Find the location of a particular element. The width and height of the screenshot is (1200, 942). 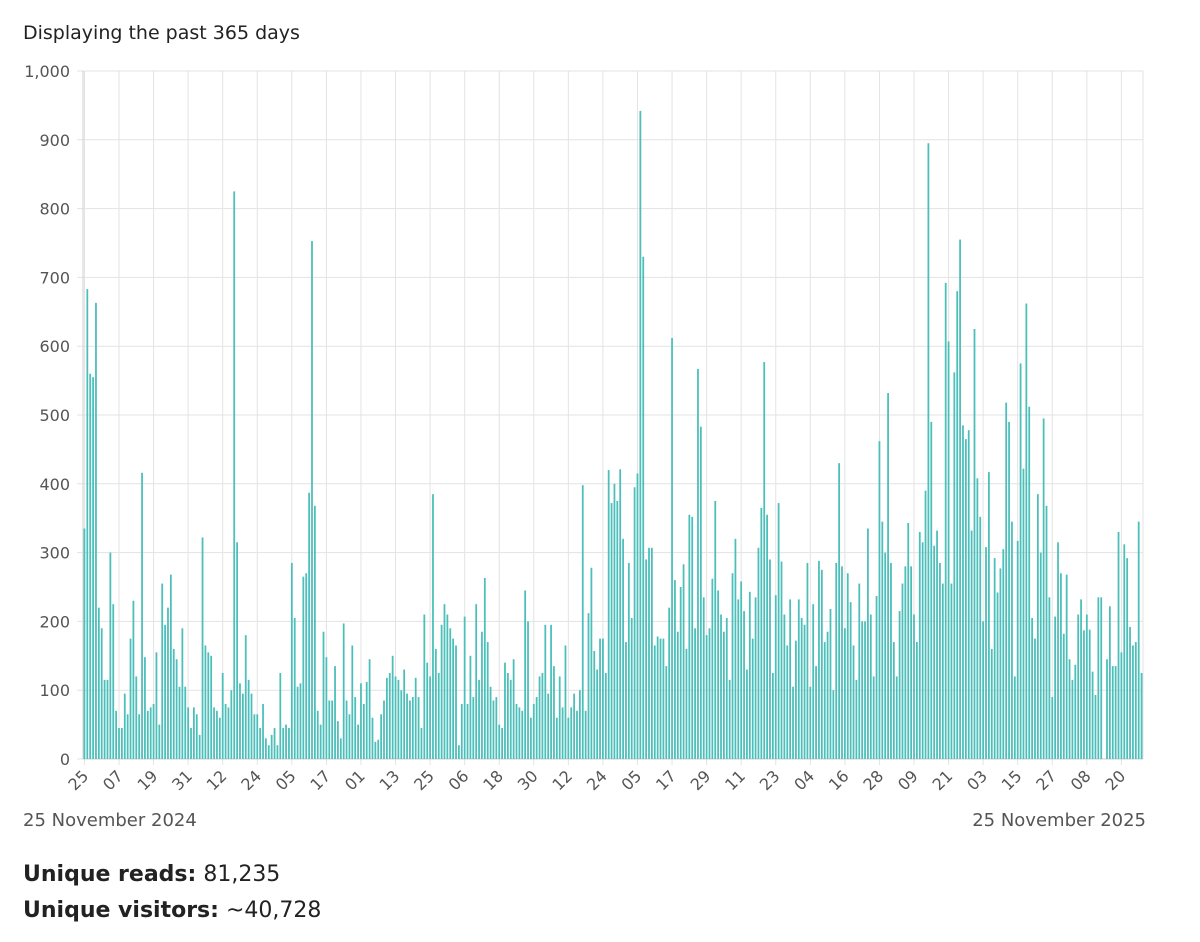

range-end-date: 25 November 2025 is located at coordinates (1059, 820).